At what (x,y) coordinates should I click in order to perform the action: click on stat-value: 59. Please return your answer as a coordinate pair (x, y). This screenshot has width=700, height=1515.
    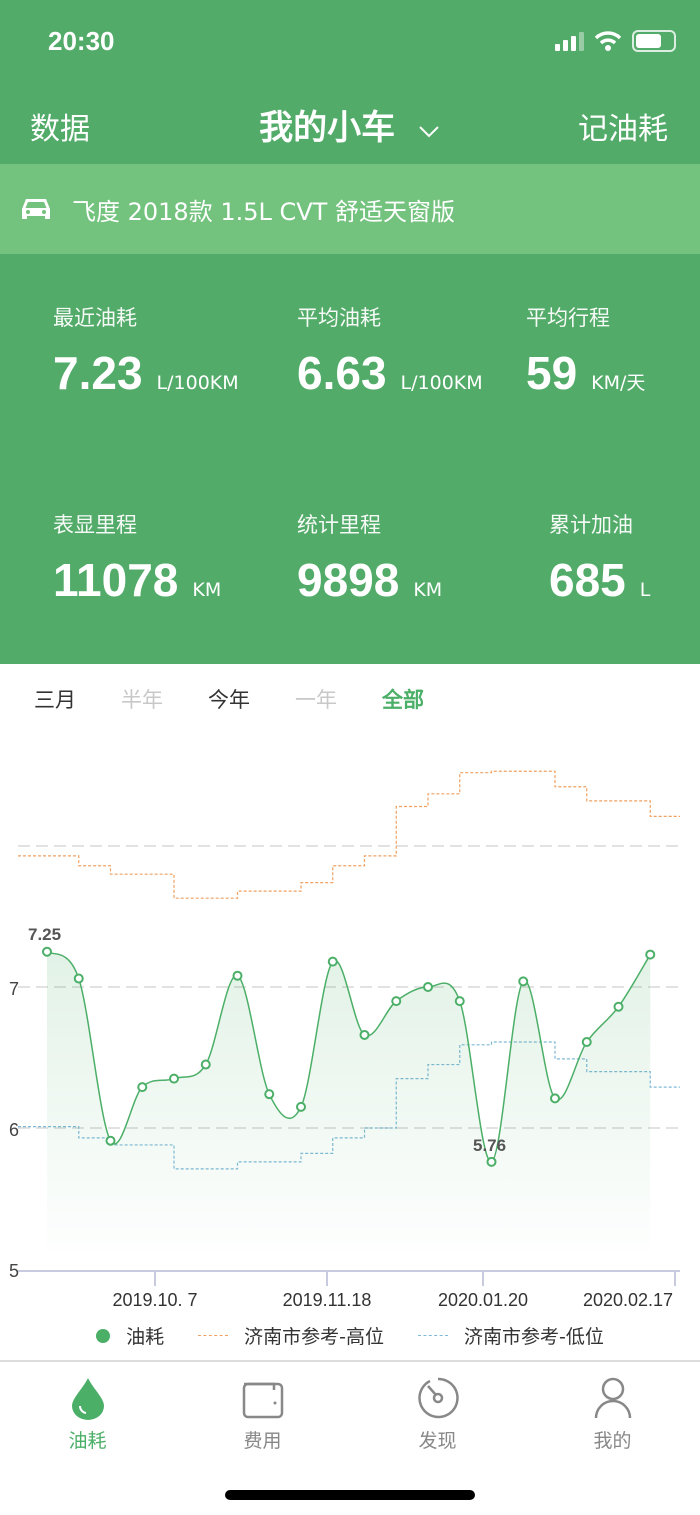
    Looking at the image, I should click on (552, 373).